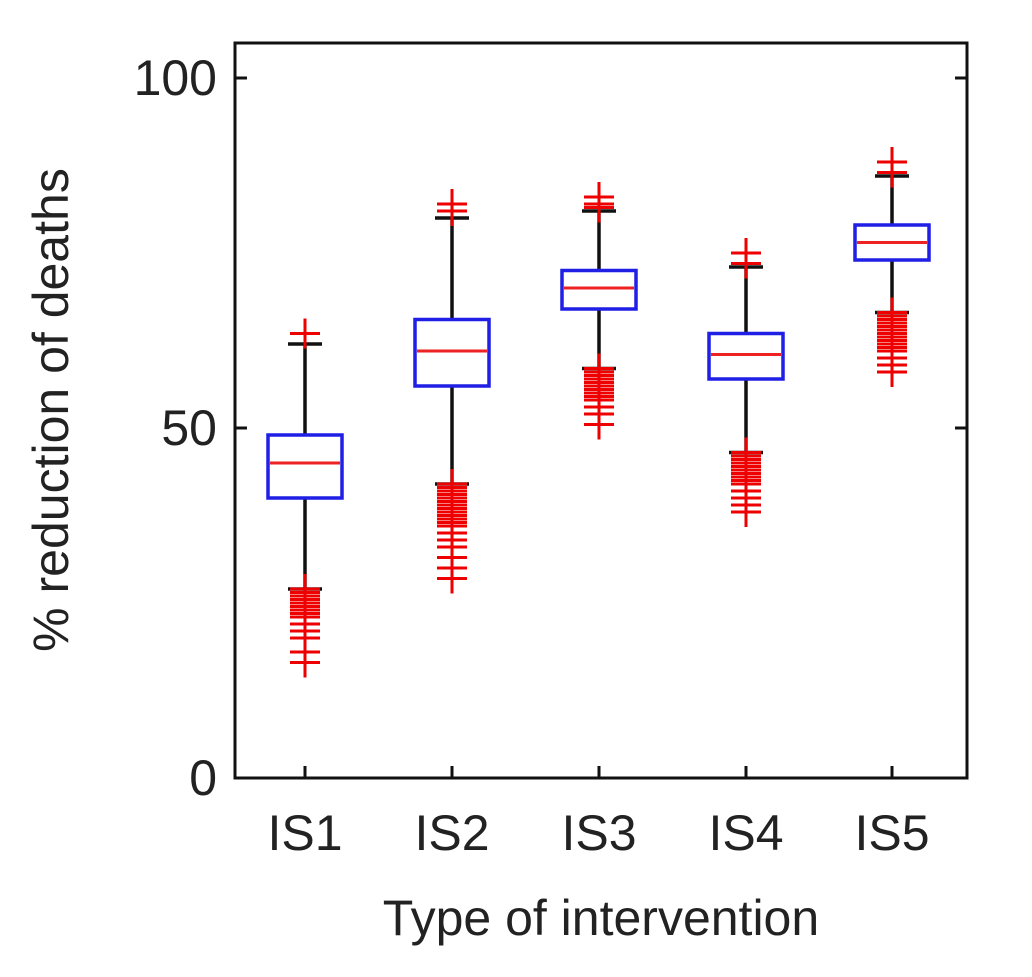 Image resolution: width=1032 pixels, height=977 pixels. Describe the element at coordinates (891, 833) in the screenshot. I see `x-tick-label-IS5: IS5` at that location.